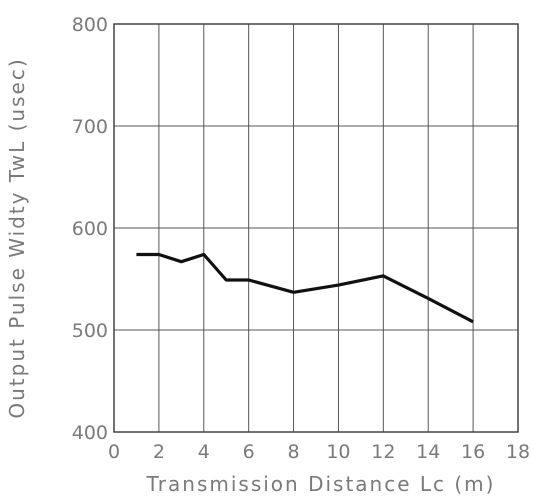  I want to click on series-line, so click(305, 288).